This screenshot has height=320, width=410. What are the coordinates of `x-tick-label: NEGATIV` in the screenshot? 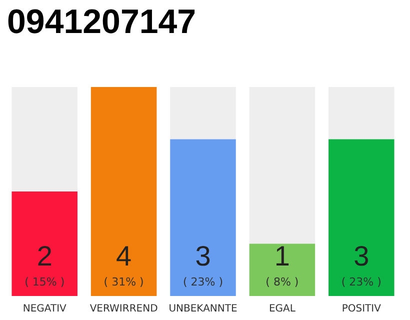 It's located at (44, 309).